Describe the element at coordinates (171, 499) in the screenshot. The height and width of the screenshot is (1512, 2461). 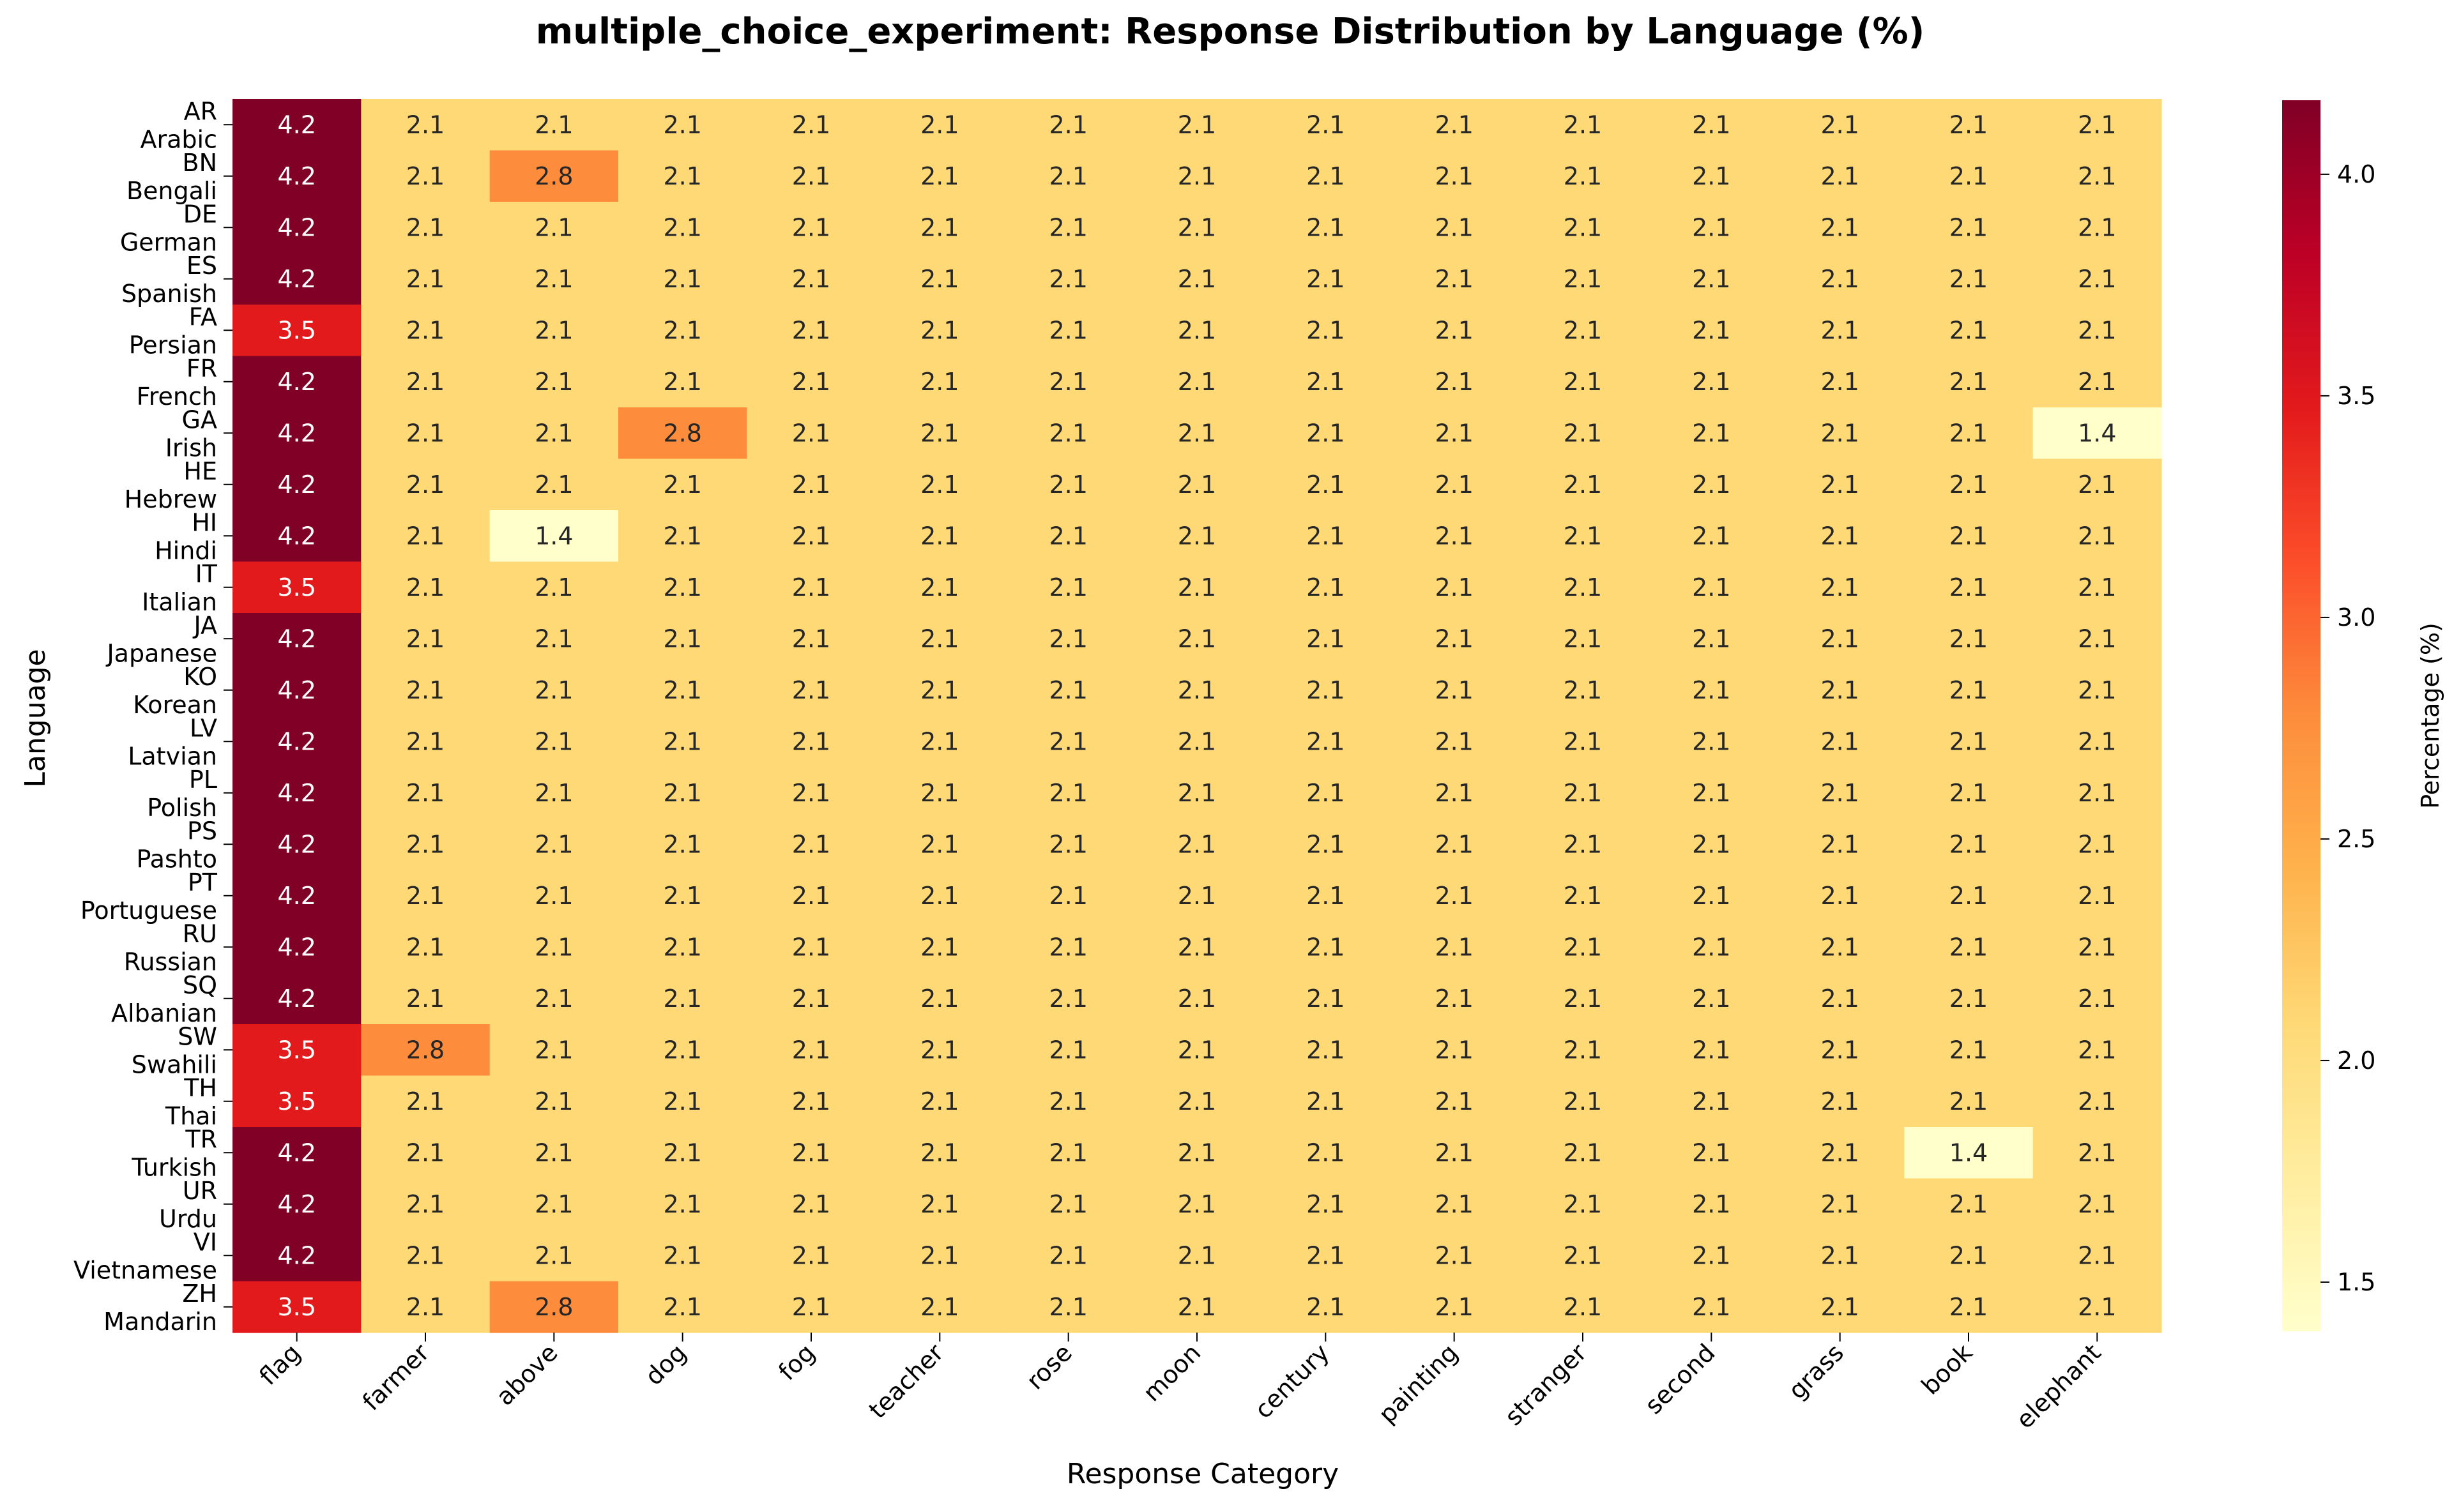
I see `y-tick-label-name: Hebrew` at that location.